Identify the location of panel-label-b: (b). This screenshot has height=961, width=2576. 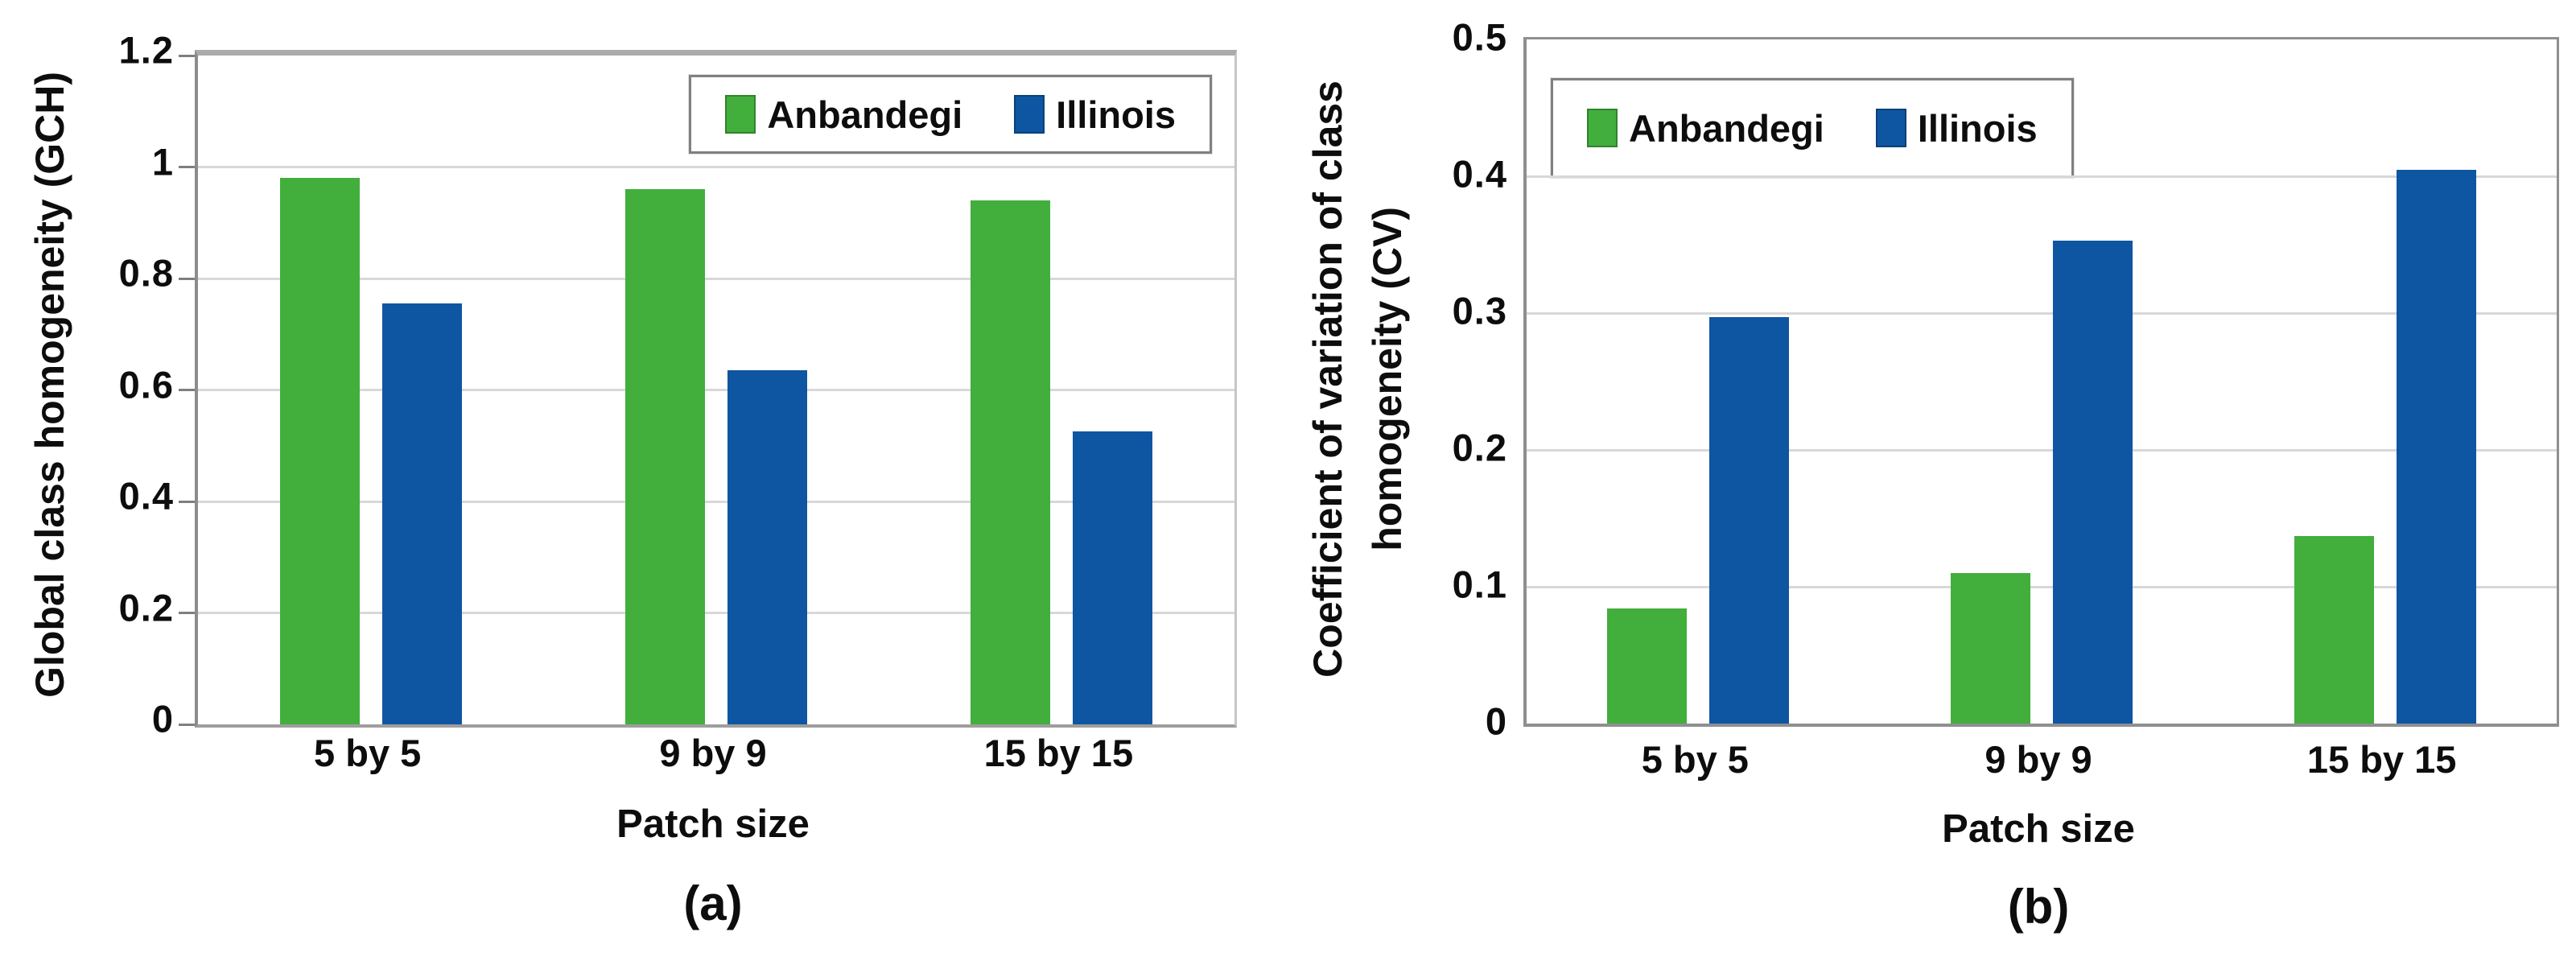
(2038, 907).